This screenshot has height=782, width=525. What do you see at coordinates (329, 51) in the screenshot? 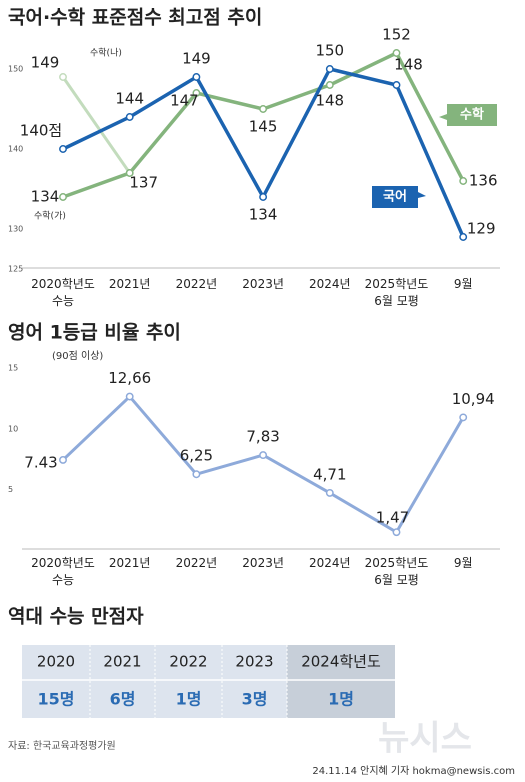
I see `data-label: 150` at bounding box center [329, 51].